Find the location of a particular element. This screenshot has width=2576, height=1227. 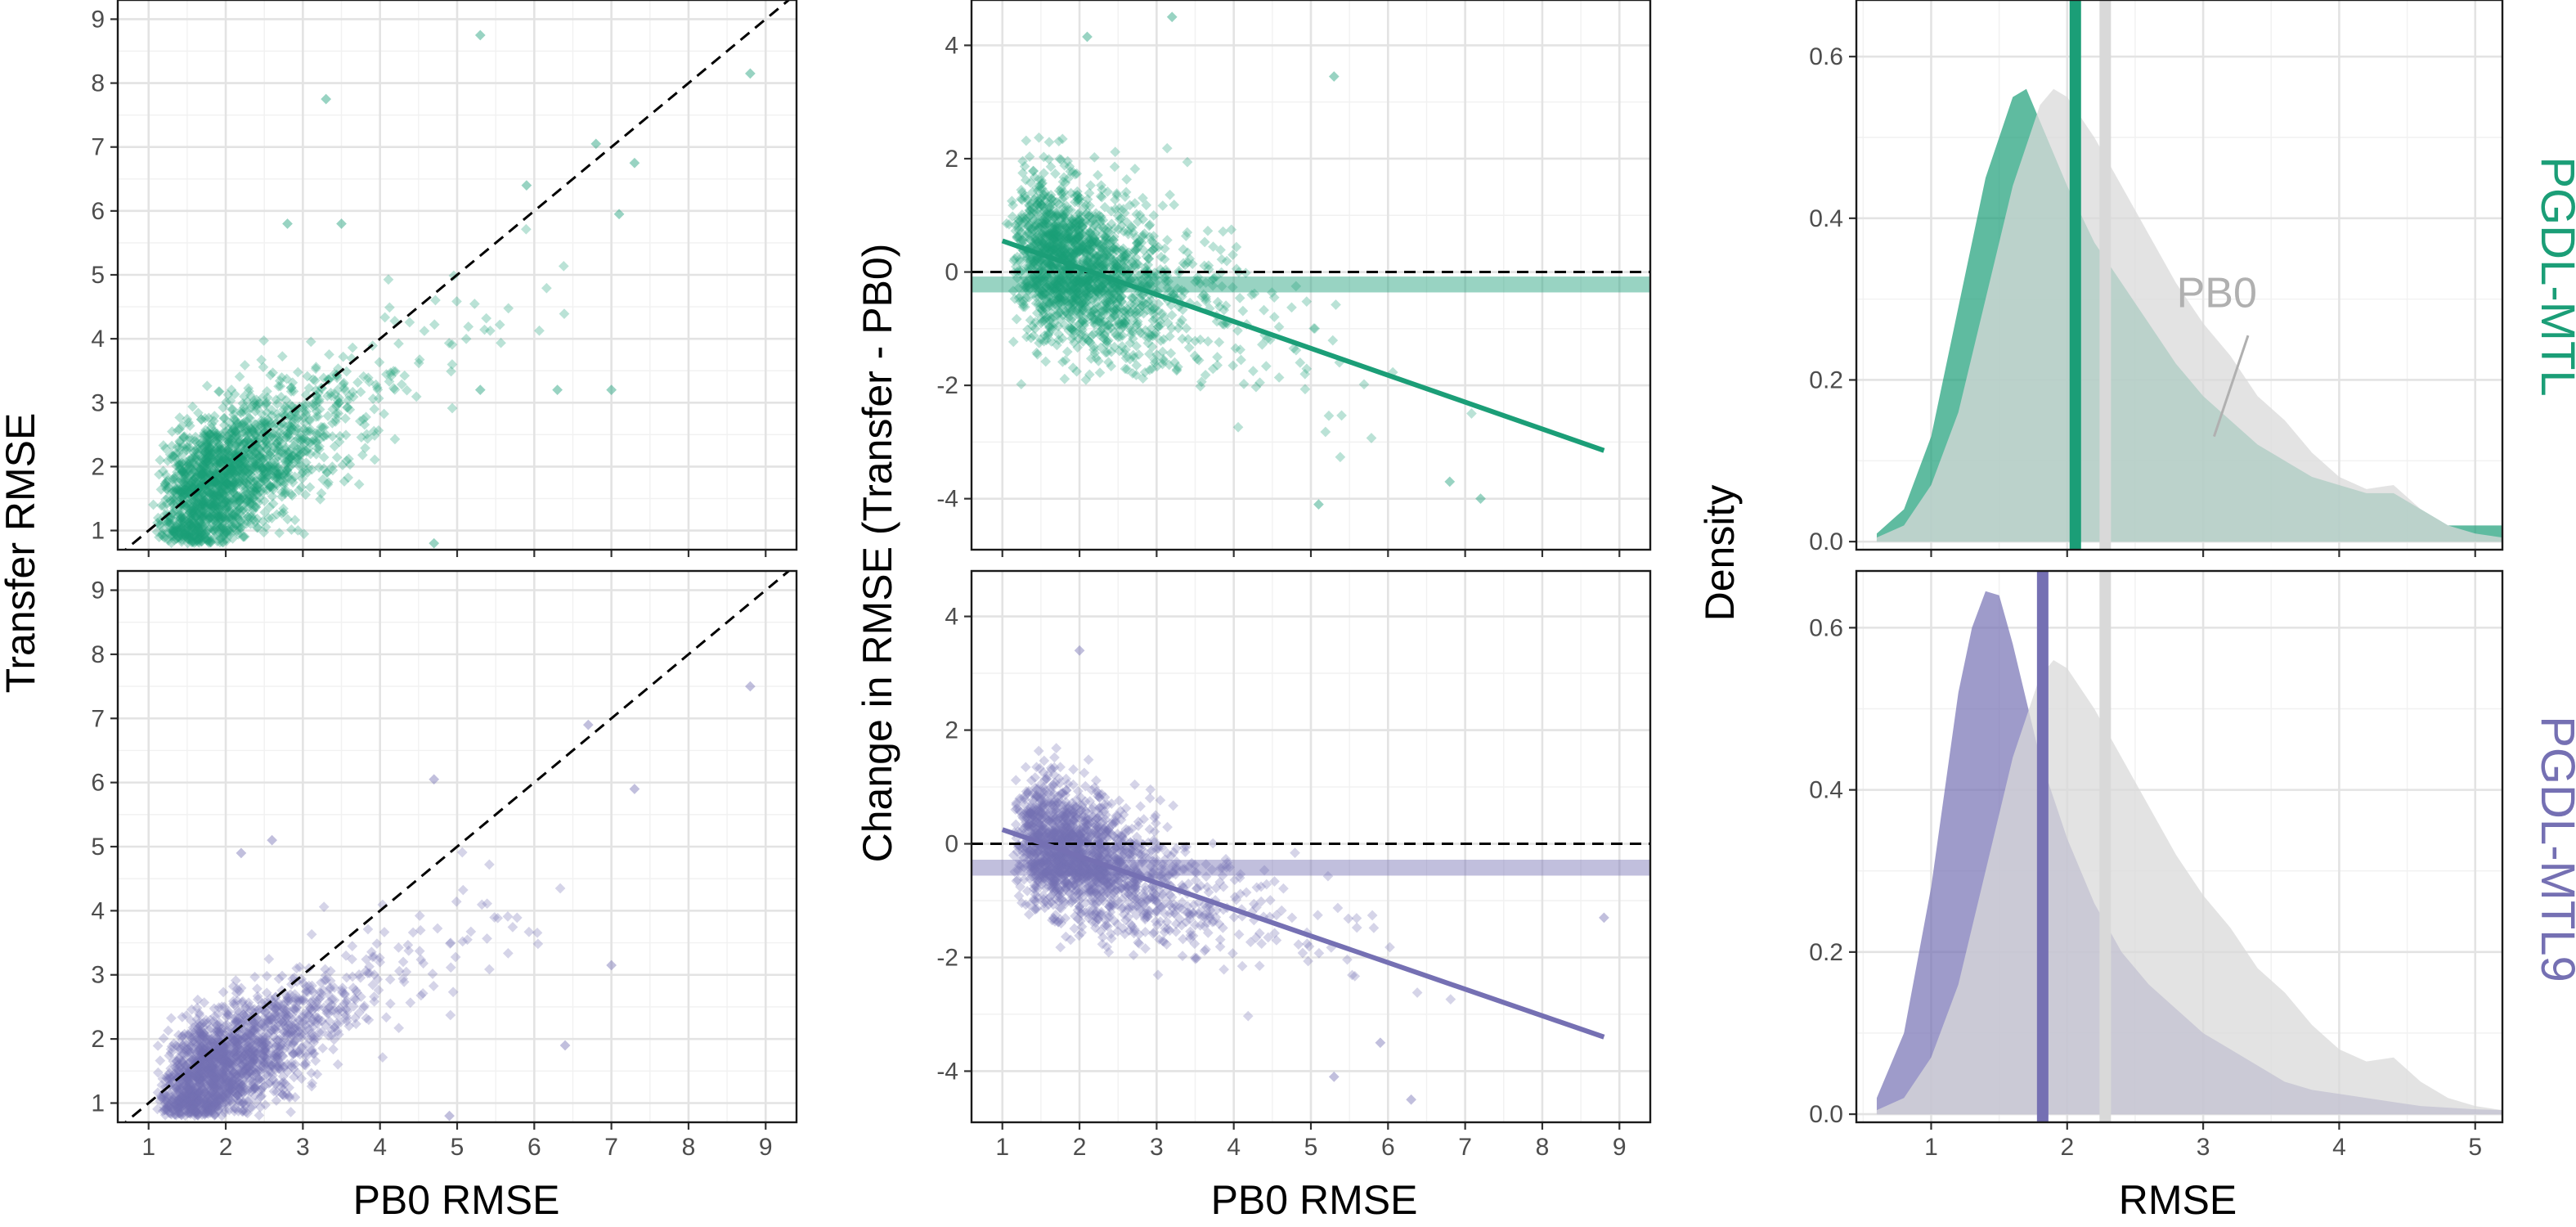

y-tick-label: 1 is located at coordinates (98, 1103).